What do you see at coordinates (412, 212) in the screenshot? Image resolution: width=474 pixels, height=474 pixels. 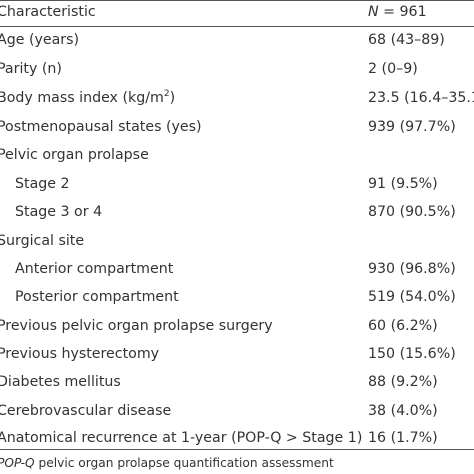 I see `row-value-stage-3-or-4: 870 (90.5%)` at bounding box center [412, 212].